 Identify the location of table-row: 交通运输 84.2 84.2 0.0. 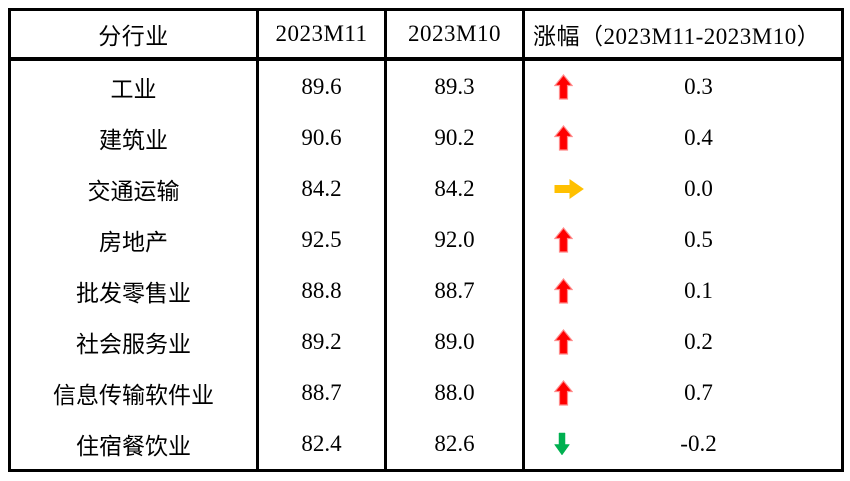
(426, 188).